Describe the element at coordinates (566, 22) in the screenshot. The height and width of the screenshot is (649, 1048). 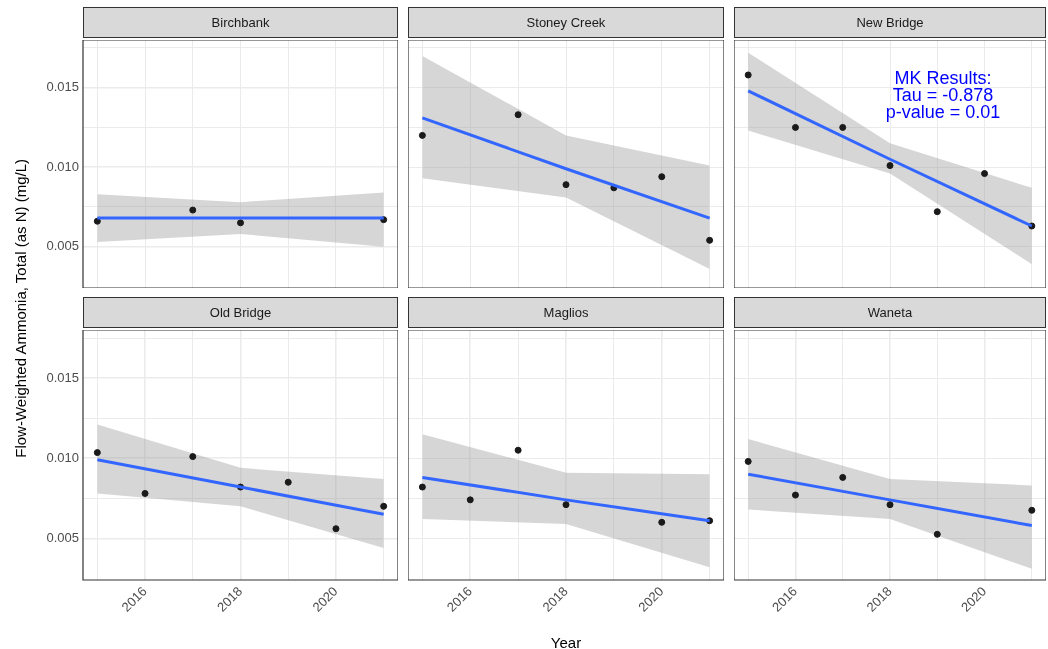
I see `chart-title: Stoney Creek` at that location.